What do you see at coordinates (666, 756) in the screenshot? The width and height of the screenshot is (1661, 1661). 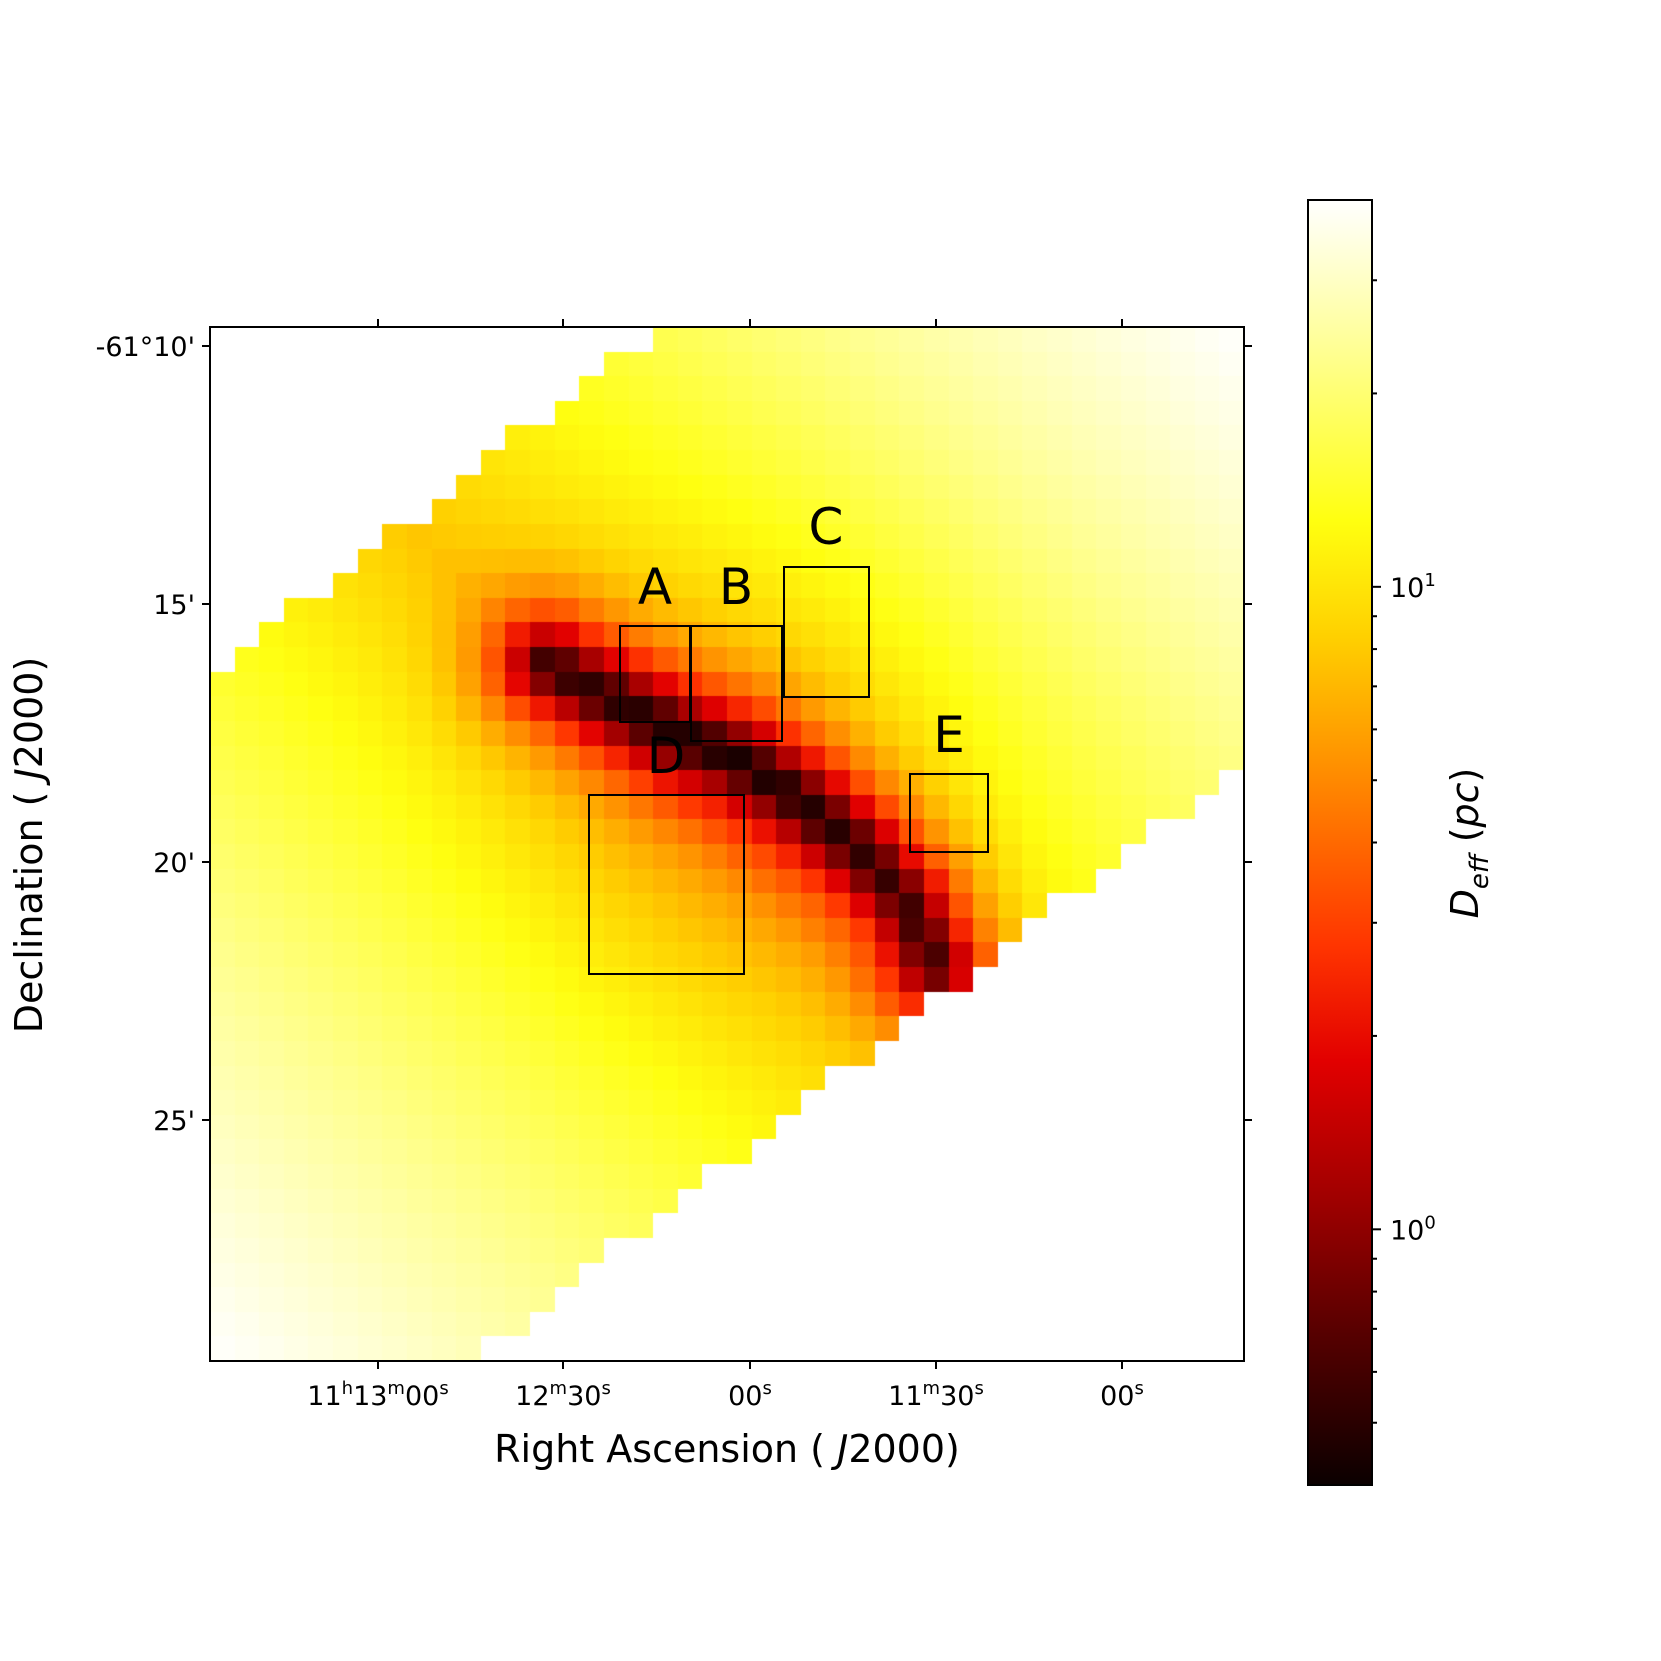 I see `region-d-label: D` at bounding box center [666, 756].